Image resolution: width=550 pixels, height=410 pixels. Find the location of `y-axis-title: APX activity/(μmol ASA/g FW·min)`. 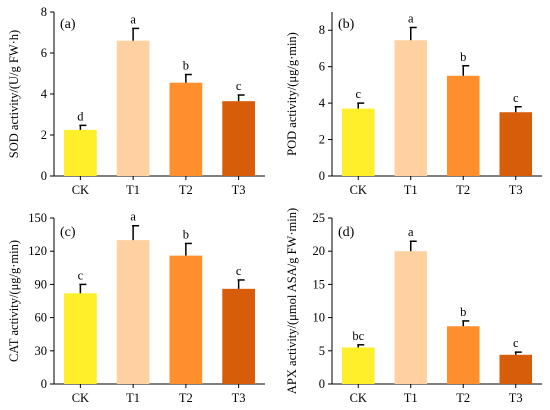

y-axis-title: APX activity/(μmol ASA/g FW·min) is located at coordinates (292, 301).